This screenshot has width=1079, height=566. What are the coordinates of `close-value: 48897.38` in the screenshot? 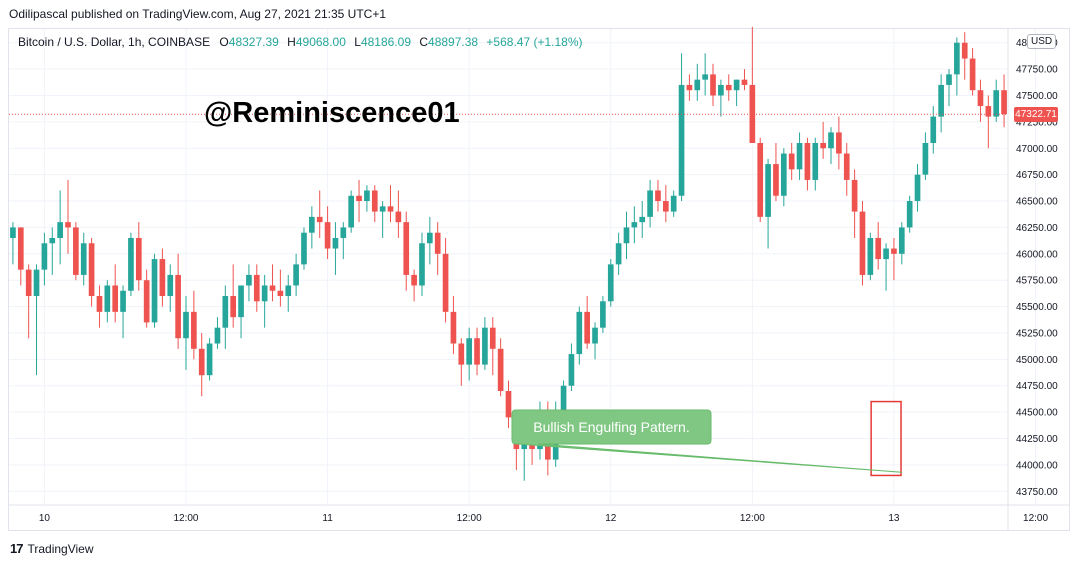 It's located at (453, 42).